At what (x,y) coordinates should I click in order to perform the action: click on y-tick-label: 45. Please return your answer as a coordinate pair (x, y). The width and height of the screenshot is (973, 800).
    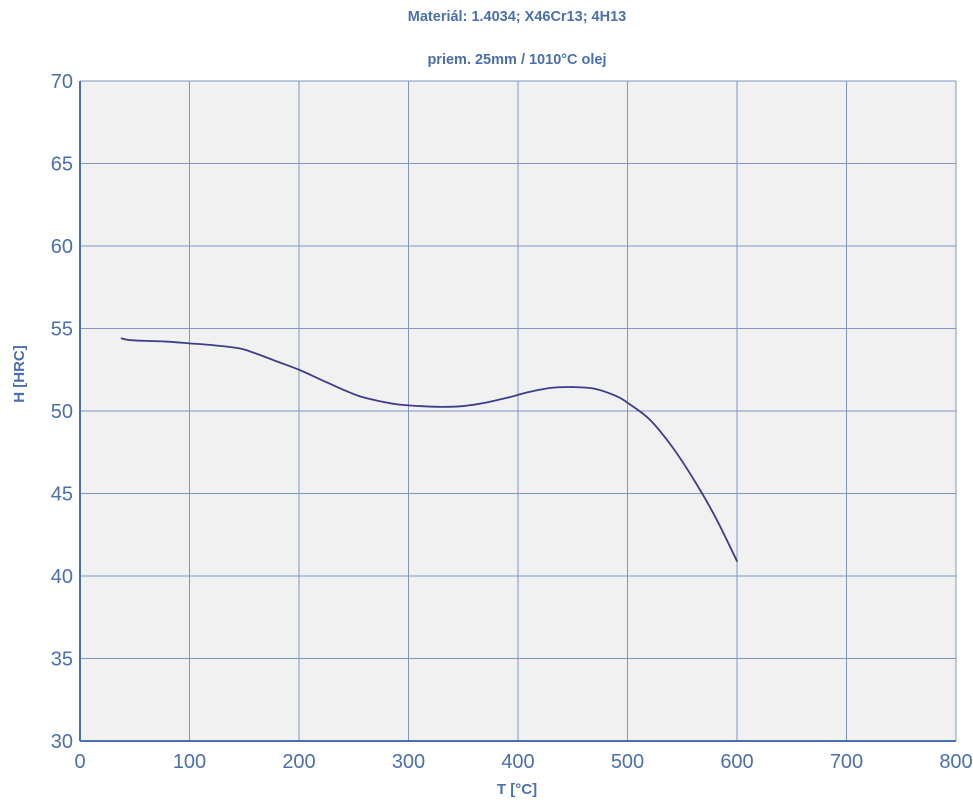
    Looking at the image, I should click on (62, 495).